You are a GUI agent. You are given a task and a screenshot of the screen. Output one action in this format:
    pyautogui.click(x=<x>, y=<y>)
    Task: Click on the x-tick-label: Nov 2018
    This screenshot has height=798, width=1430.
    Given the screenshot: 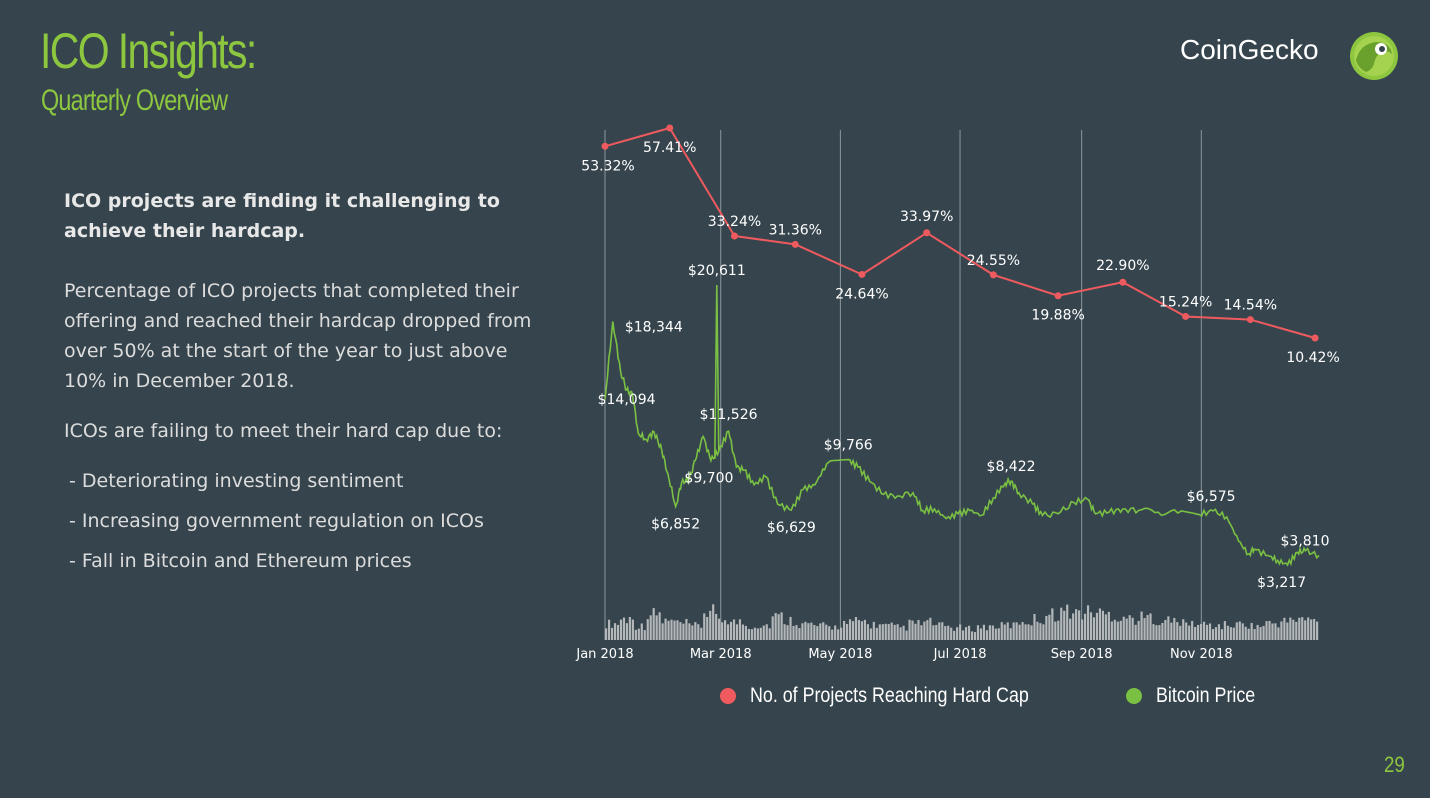 What is the action you would take?
    pyautogui.click(x=1201, y=654)
    